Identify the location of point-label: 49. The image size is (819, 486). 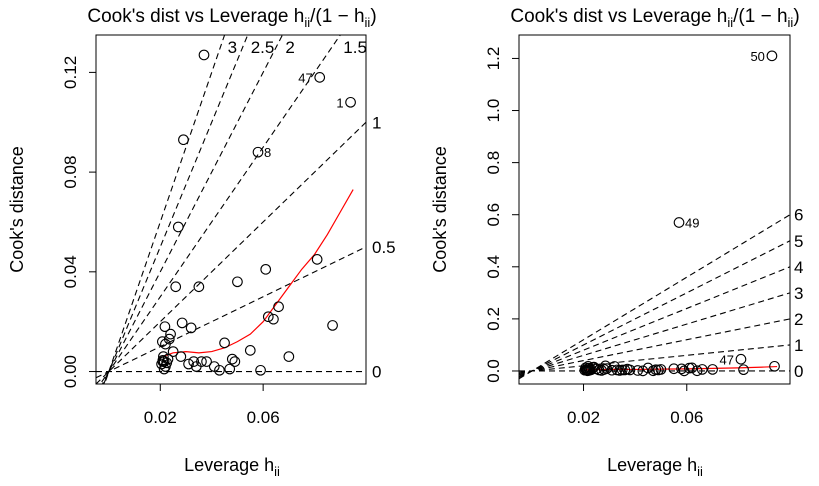
(692, 223).